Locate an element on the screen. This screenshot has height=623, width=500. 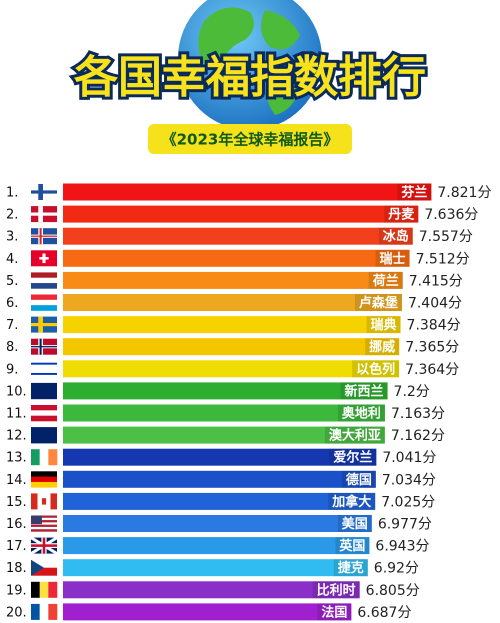
rank-label: 4. is located at coordinates (12, 259).